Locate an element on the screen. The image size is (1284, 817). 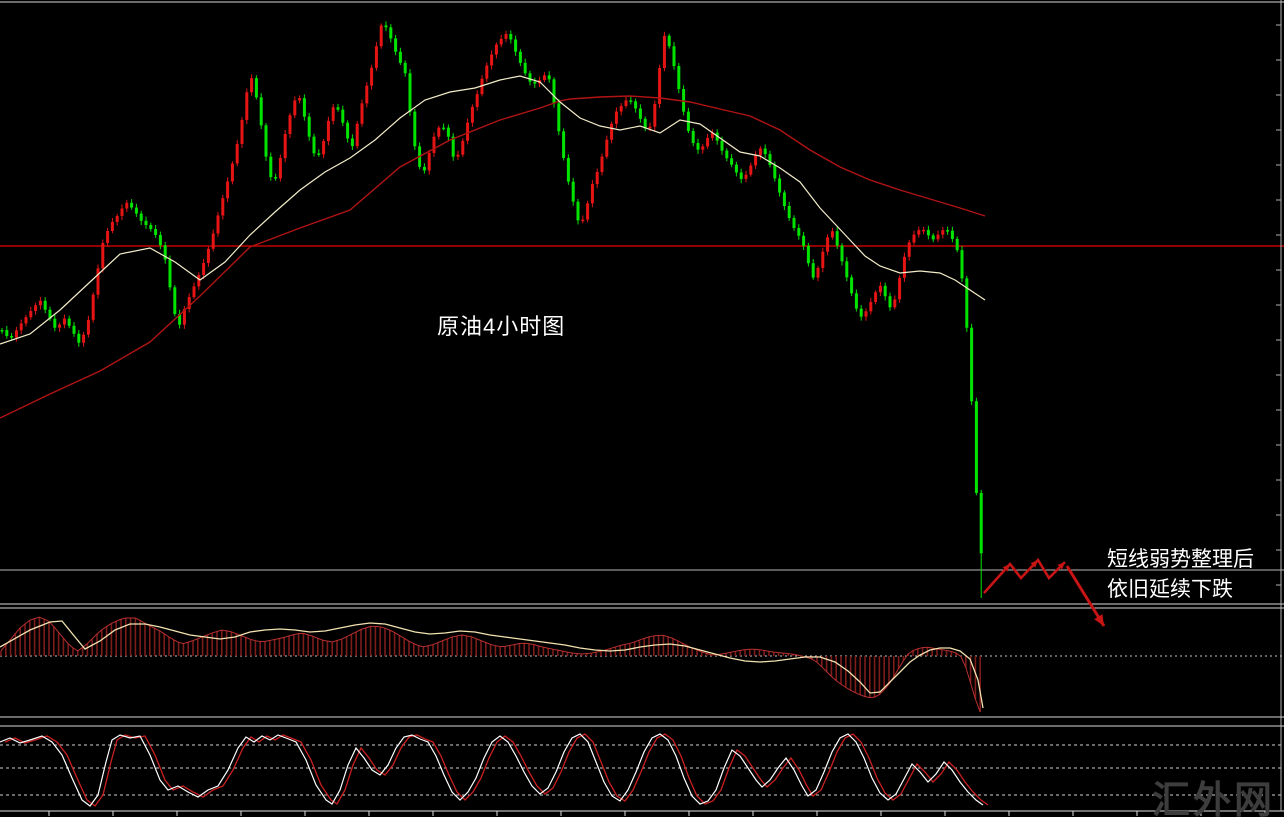
annotation-line-1: 短线弱势整理后 is located at coordinates (1180, 559).